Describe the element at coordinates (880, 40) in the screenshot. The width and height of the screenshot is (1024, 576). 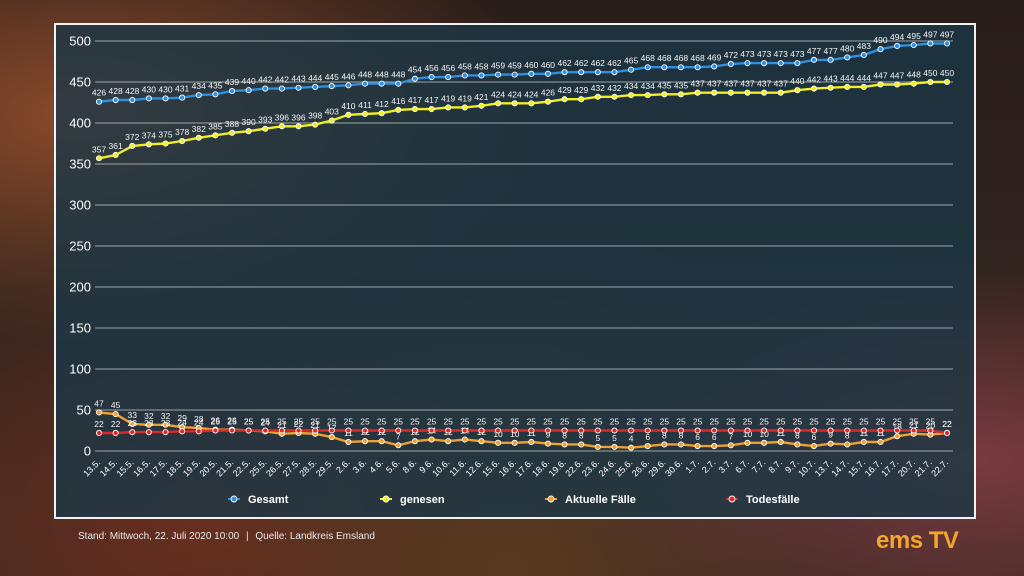
I see `data-label: 490` at that location.